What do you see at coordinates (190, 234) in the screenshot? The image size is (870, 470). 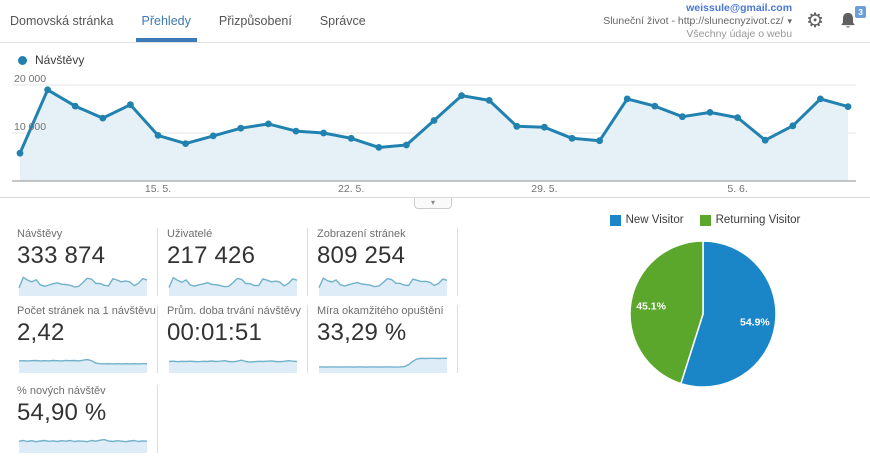 I see `metric-label: Uživatelé` at bounding box center [190, 234].